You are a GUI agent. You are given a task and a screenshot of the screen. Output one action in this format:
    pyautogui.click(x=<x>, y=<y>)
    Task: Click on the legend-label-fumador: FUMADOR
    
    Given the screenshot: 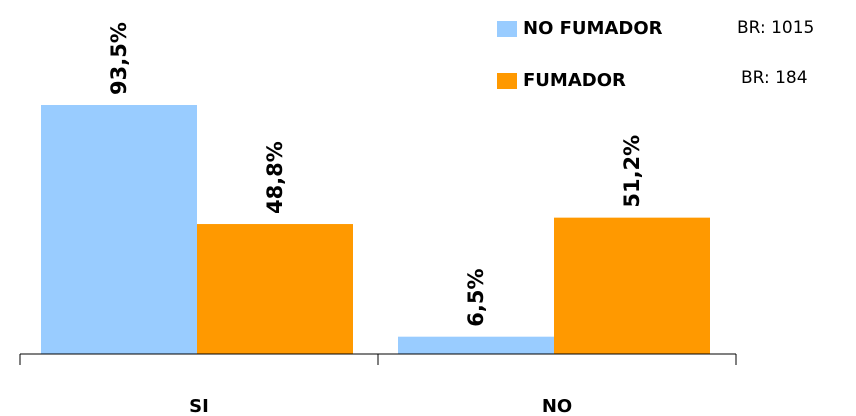 What is the action you would take?
    pyautogui.click(x=574, y=80)
    